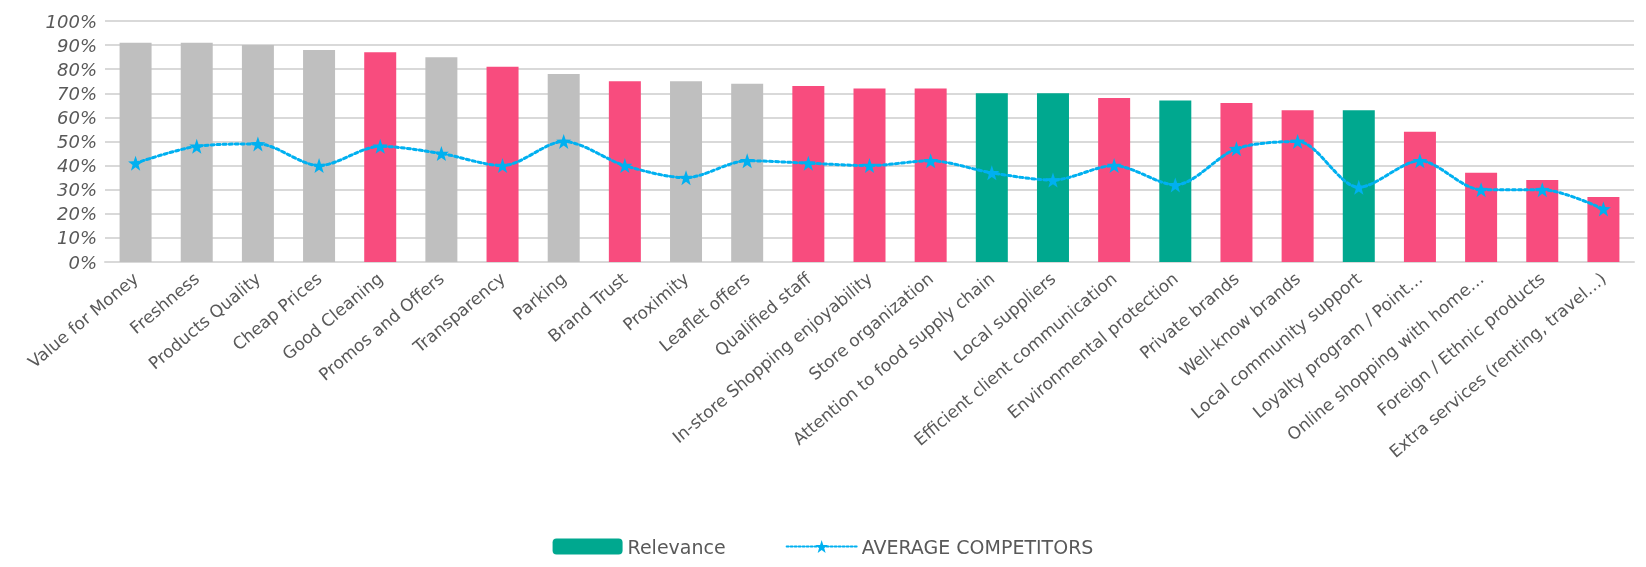  I want to click on y-tick-label: 60%, so click(76, 117).